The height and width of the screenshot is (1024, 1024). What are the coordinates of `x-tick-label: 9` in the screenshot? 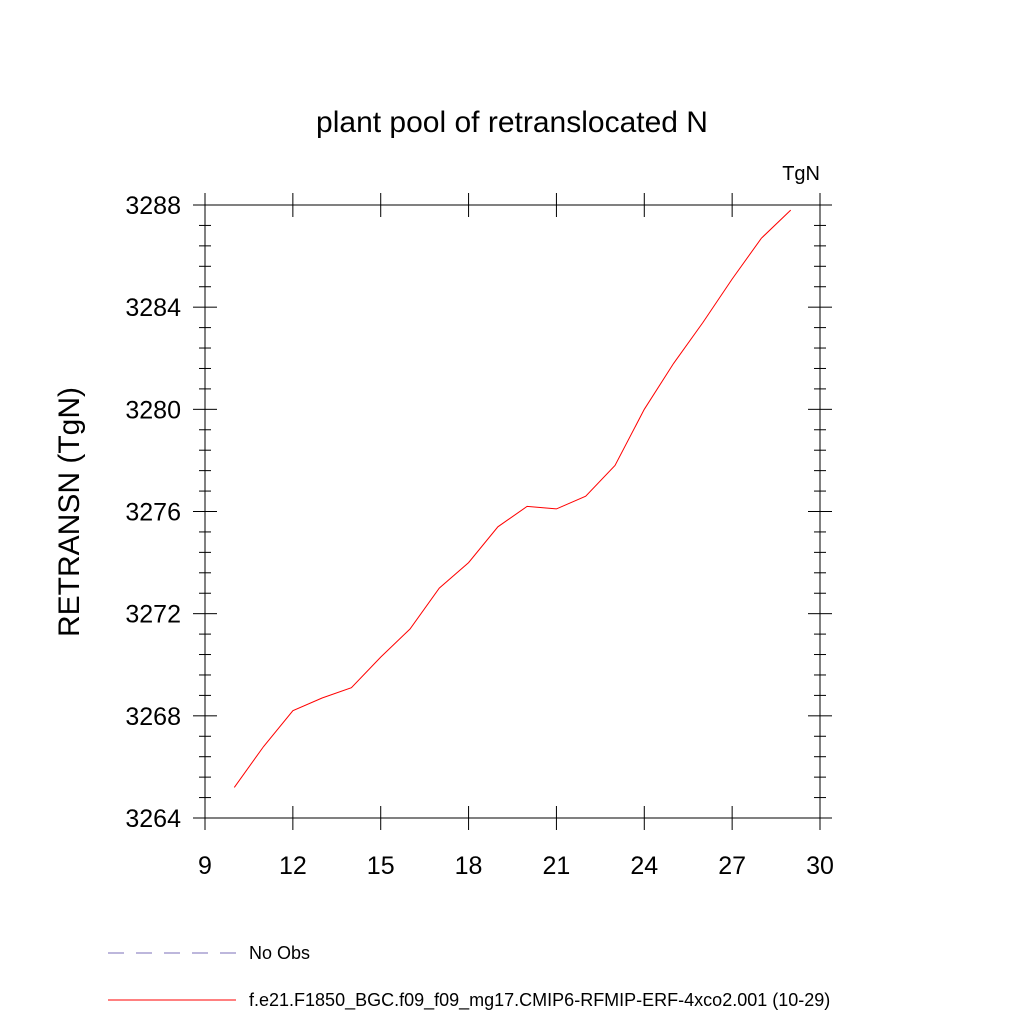 It's located at (205, 866).